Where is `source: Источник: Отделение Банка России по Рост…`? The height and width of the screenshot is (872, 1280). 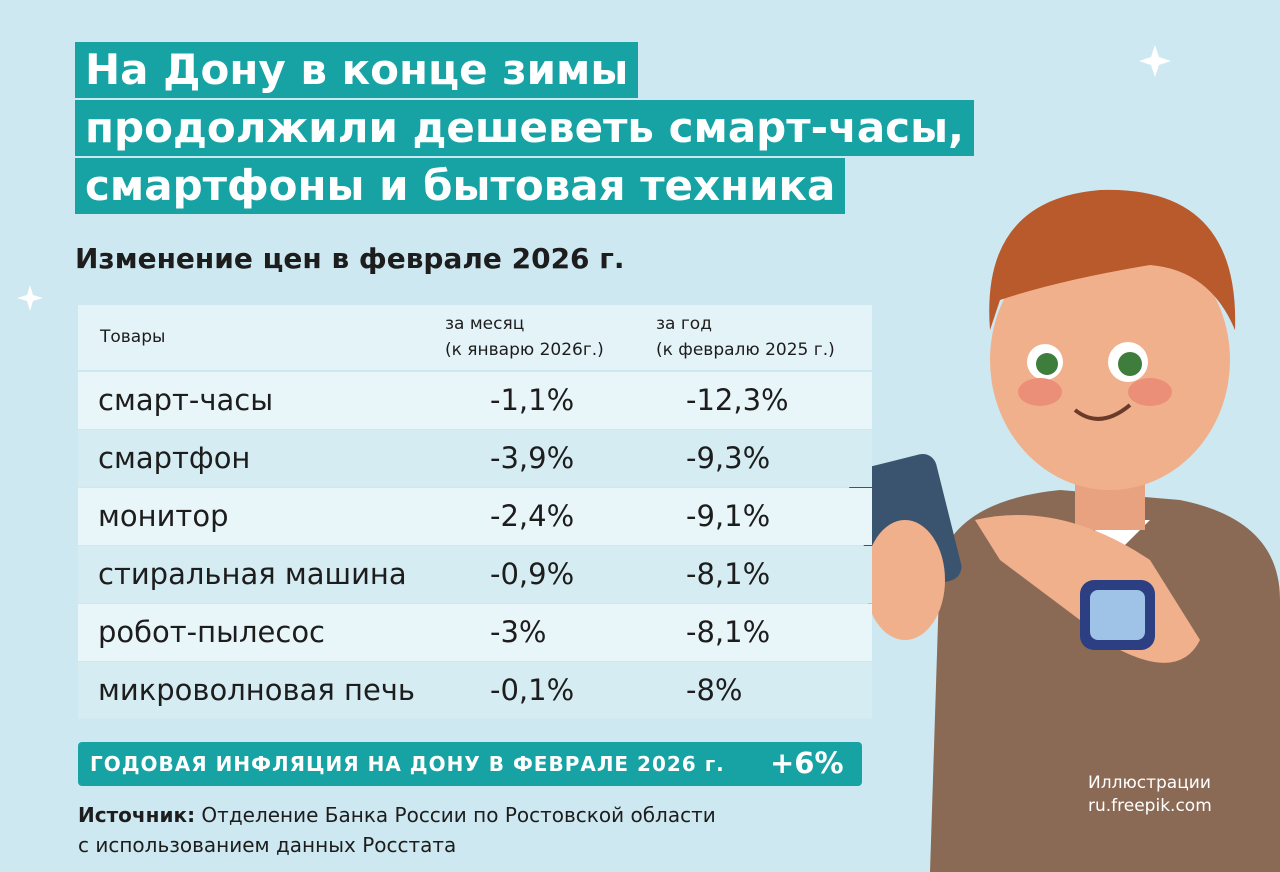 source: Источник: Отделение Банка России по Рост… is located at coordinates (397, 830).